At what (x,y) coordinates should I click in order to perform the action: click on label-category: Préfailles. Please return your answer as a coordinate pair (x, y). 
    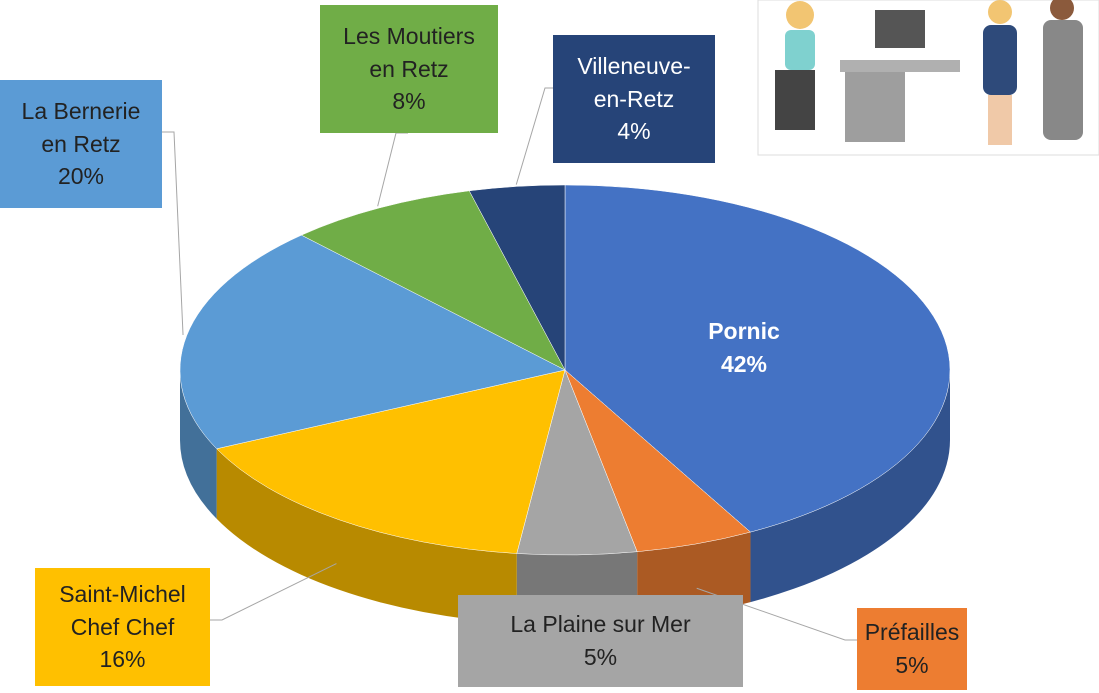
    Looking at the image, I should click on (912, 632).